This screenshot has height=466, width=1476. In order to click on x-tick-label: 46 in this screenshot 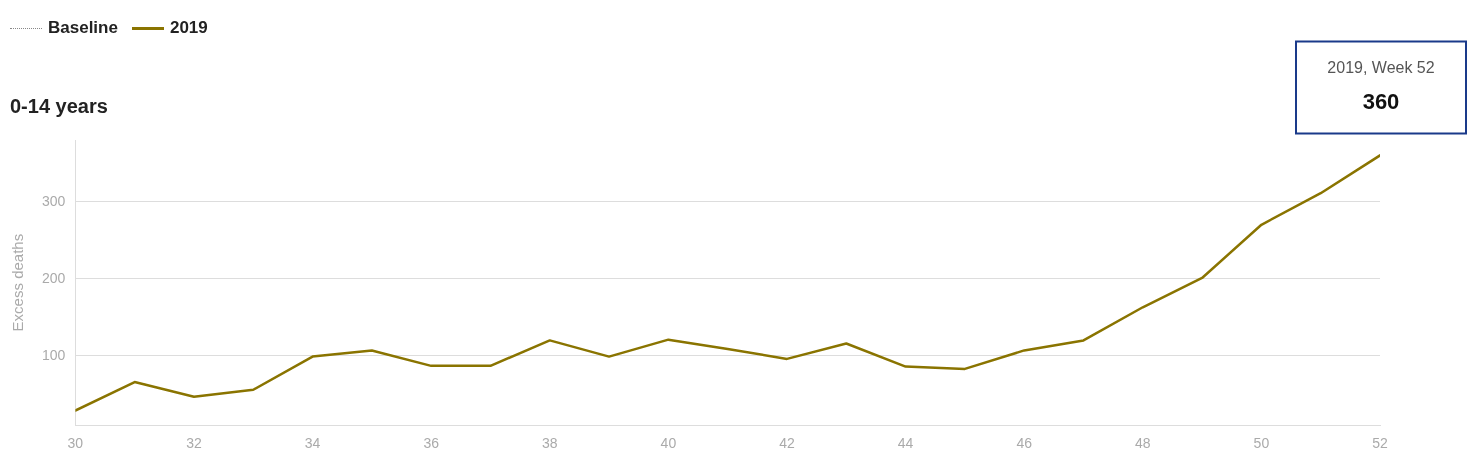, I will do `click(1024, 443)`.